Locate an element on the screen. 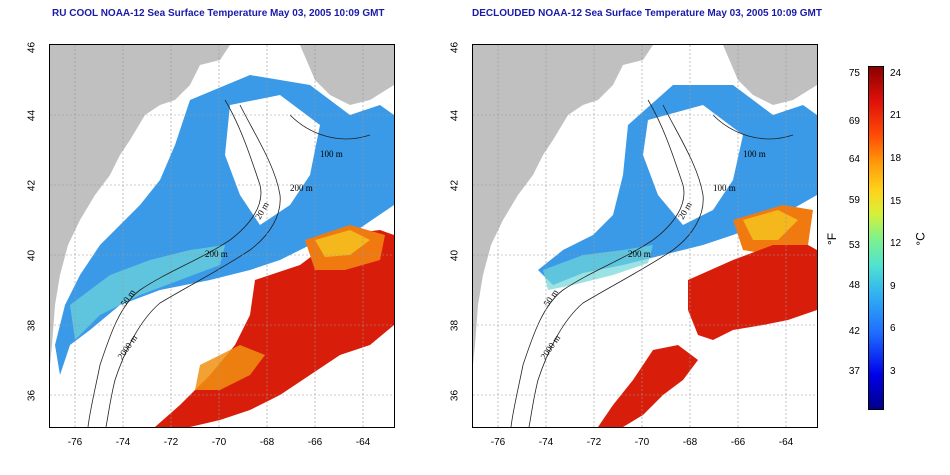 The image size is (950, 475). colorbar-f-tick: 42 is located at coordinates (854, 331).